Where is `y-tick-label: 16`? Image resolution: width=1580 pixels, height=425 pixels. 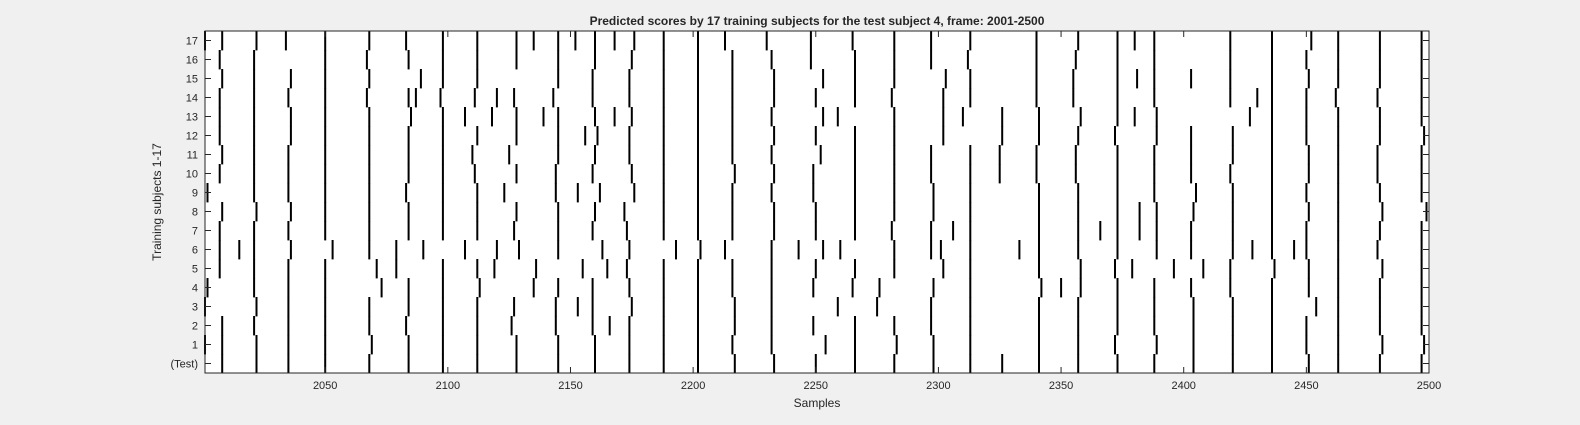 y-tick-label: 16 is located at coordinates (192, 61).